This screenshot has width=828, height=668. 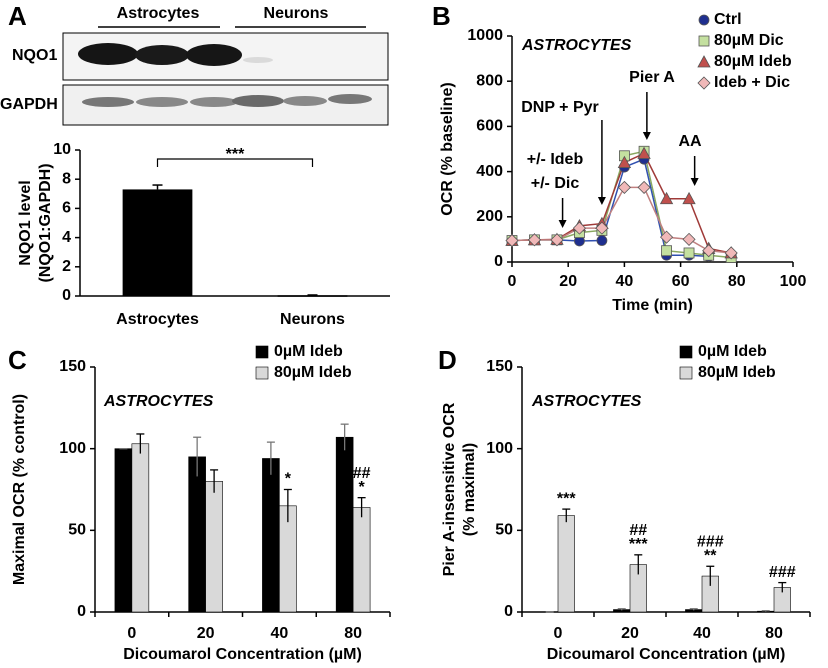 What do you see at coordinates (489, 171) in the screenshot?
I see `y-tick-label: 400` at bounding box center [489, 171].